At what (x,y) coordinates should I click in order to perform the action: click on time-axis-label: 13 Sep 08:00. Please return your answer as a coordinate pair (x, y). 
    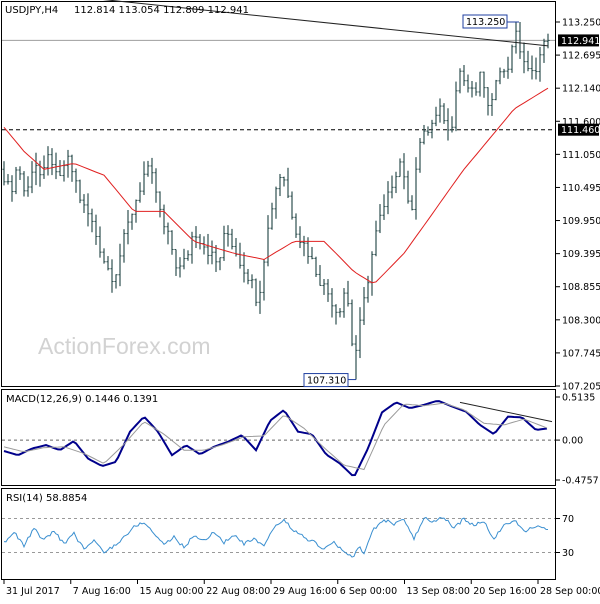
    Looking at the image, I should click on (438, 591).